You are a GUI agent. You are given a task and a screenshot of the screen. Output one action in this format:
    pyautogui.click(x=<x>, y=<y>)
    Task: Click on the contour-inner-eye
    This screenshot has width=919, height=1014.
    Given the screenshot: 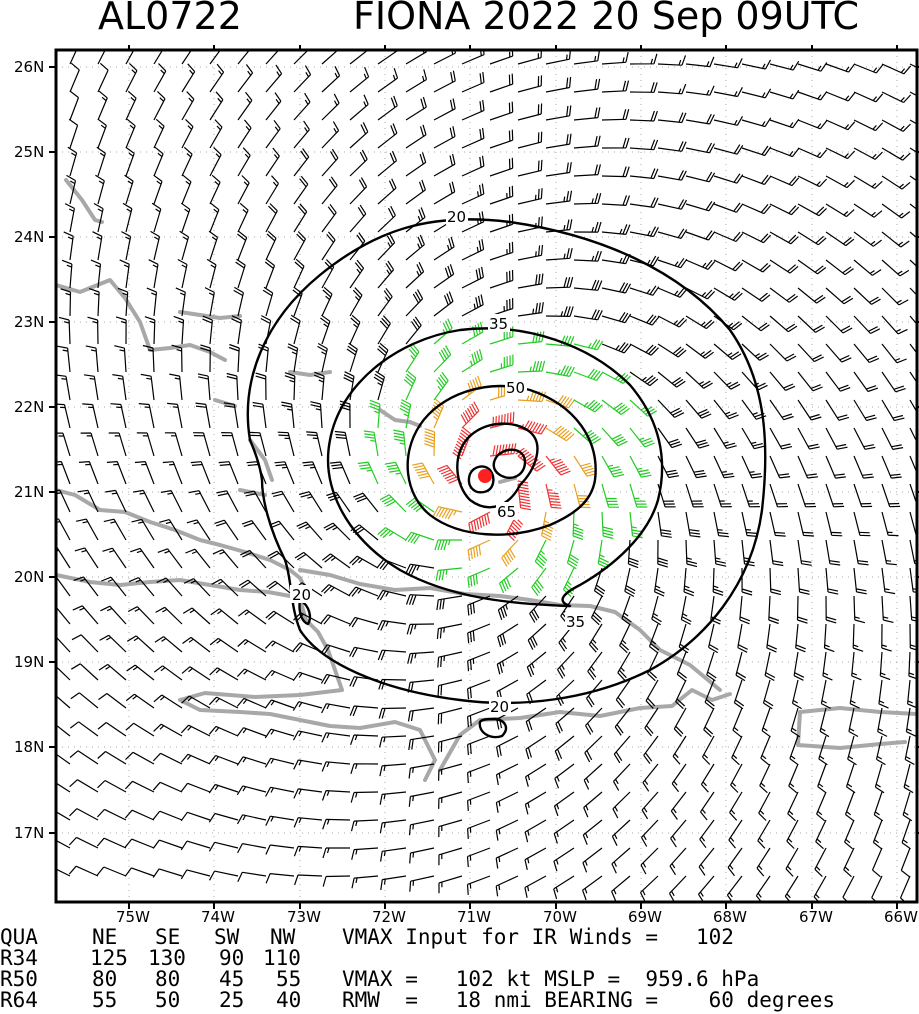 What is the action you would take?
    pyautogui.click(x=481, y=479)
    